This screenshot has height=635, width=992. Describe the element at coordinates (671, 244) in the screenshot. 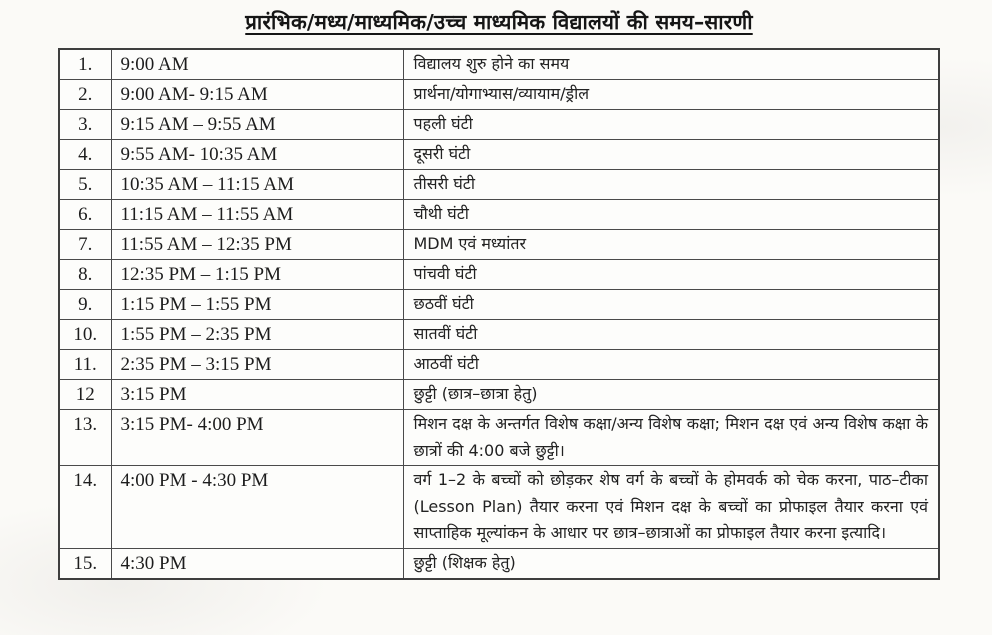

I see `activity: MDM एवं मध्यांतर` at that location.